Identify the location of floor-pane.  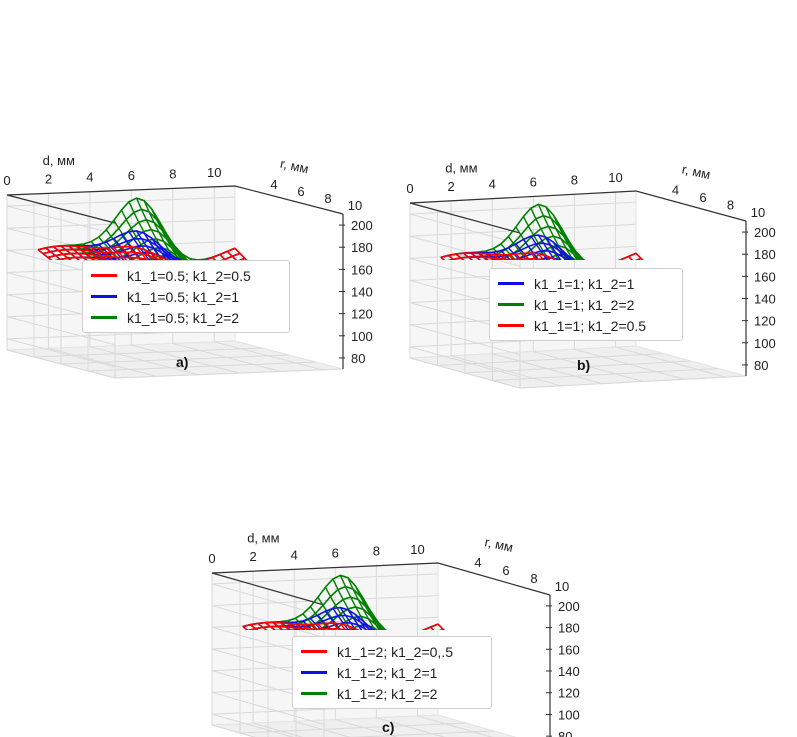
(364, 725).